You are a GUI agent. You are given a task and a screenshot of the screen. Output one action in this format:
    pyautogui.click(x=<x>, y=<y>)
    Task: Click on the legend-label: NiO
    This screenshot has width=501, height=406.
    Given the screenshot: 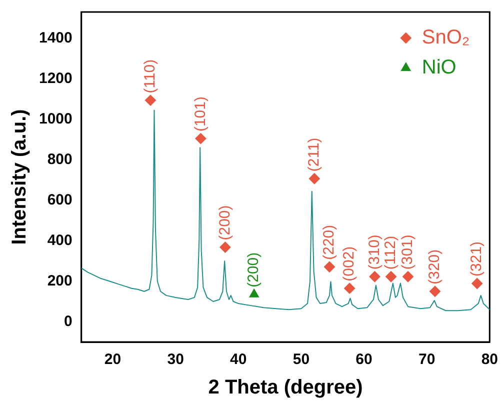 What is the action you would take?
    pyautogui.click(x=439, y=67)
    